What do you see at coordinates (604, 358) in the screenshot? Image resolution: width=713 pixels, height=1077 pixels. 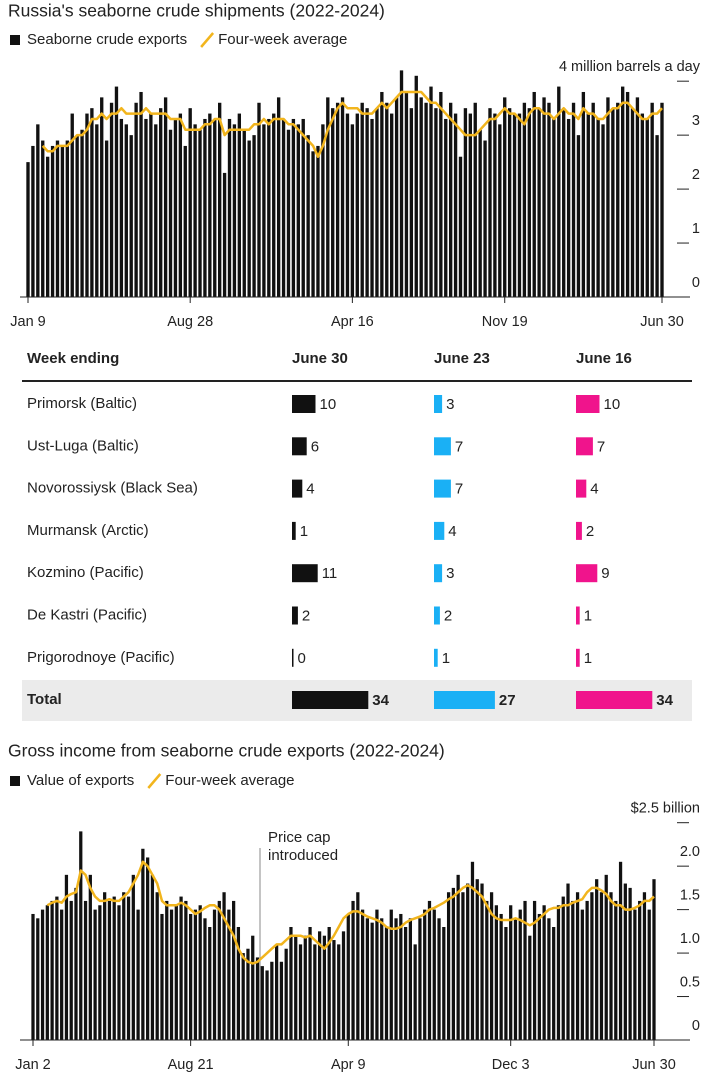 I see `column-header: June 16` at bounding box center [604, 358].